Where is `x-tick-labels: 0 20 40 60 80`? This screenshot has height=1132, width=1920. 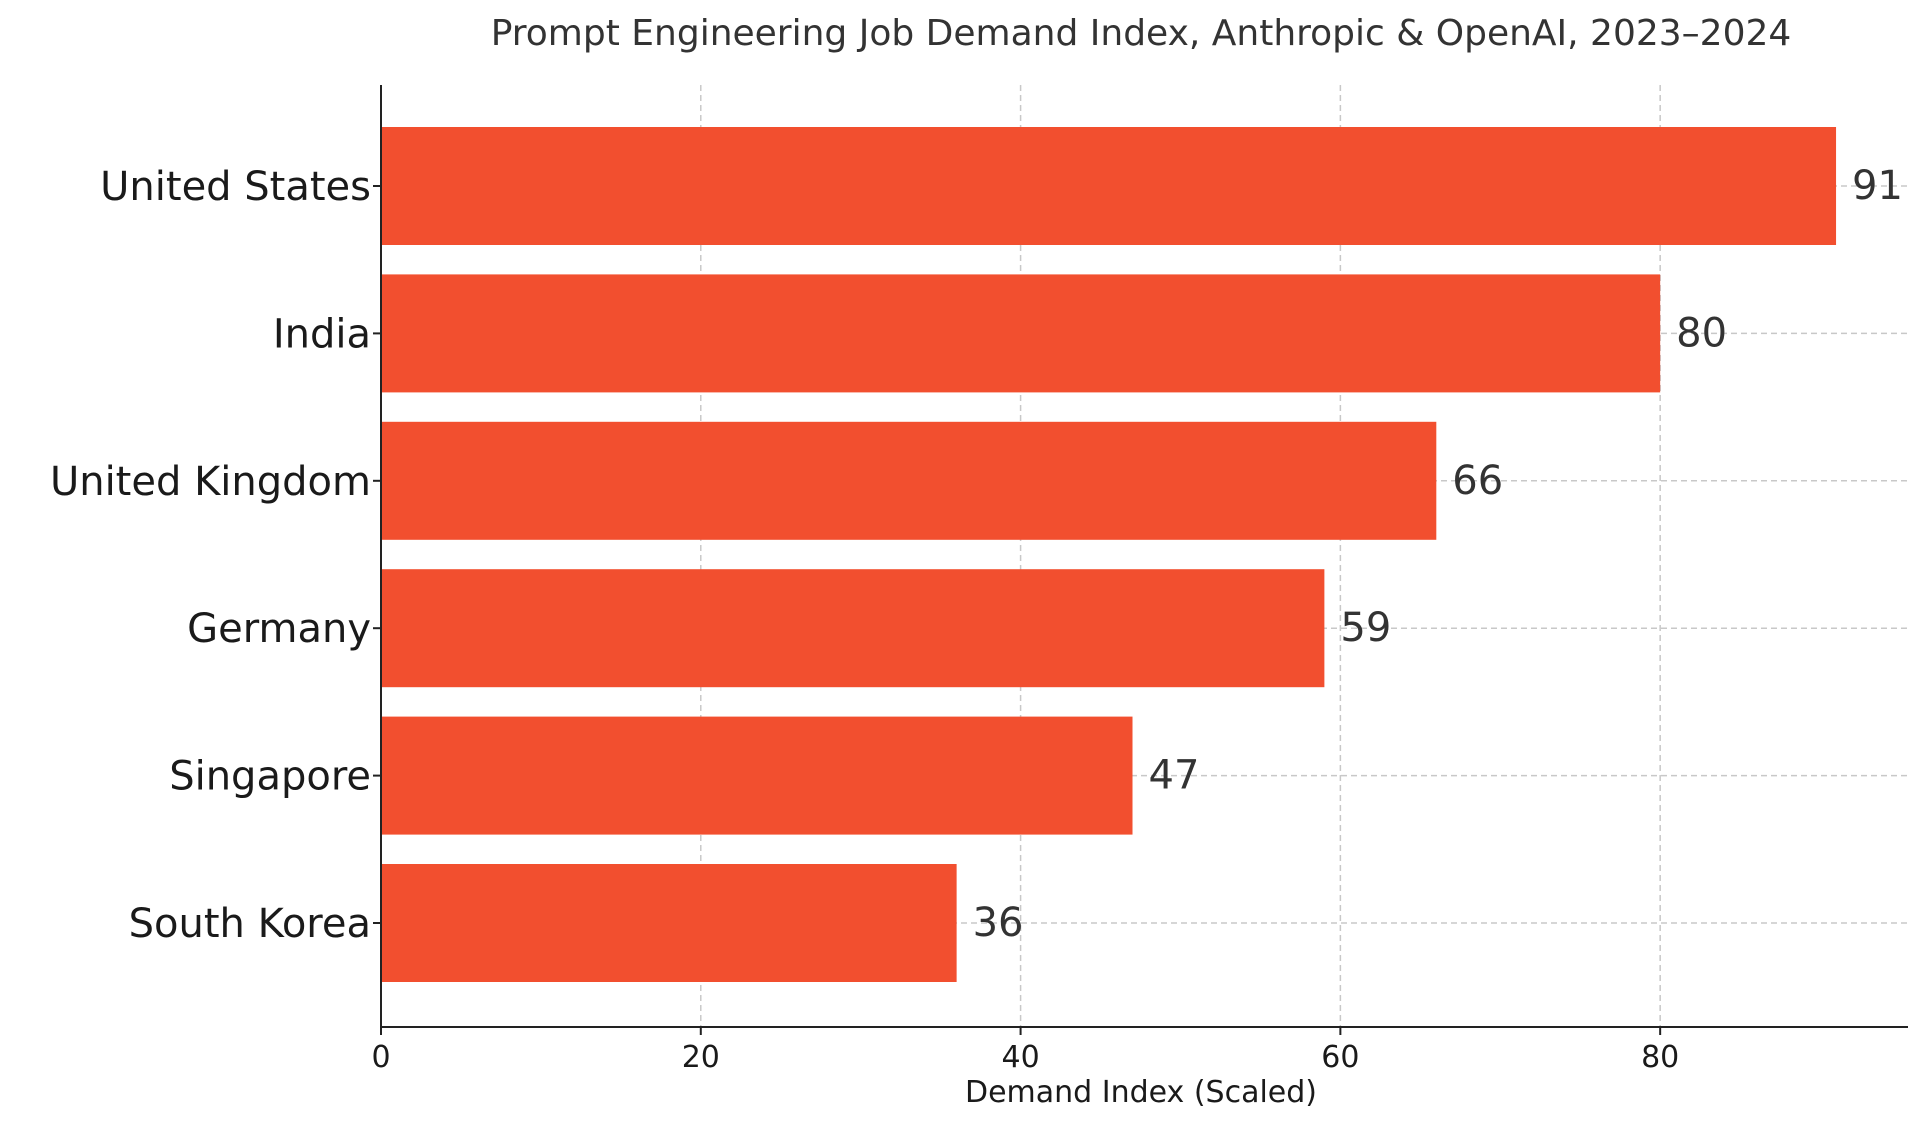 x-tick-labels: 0 20 40 60 80 is located at coordinates (1025, 1057).